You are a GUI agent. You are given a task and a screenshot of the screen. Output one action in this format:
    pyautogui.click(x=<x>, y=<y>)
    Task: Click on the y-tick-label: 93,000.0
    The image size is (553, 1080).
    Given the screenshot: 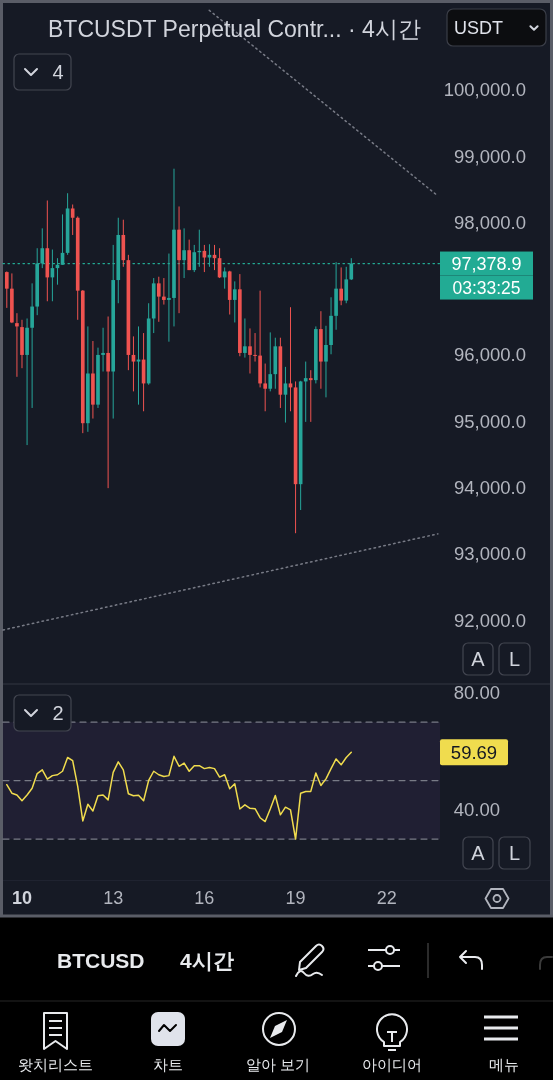 What is the action you would take?
    pyautogui.click(x=489, y=554)
    